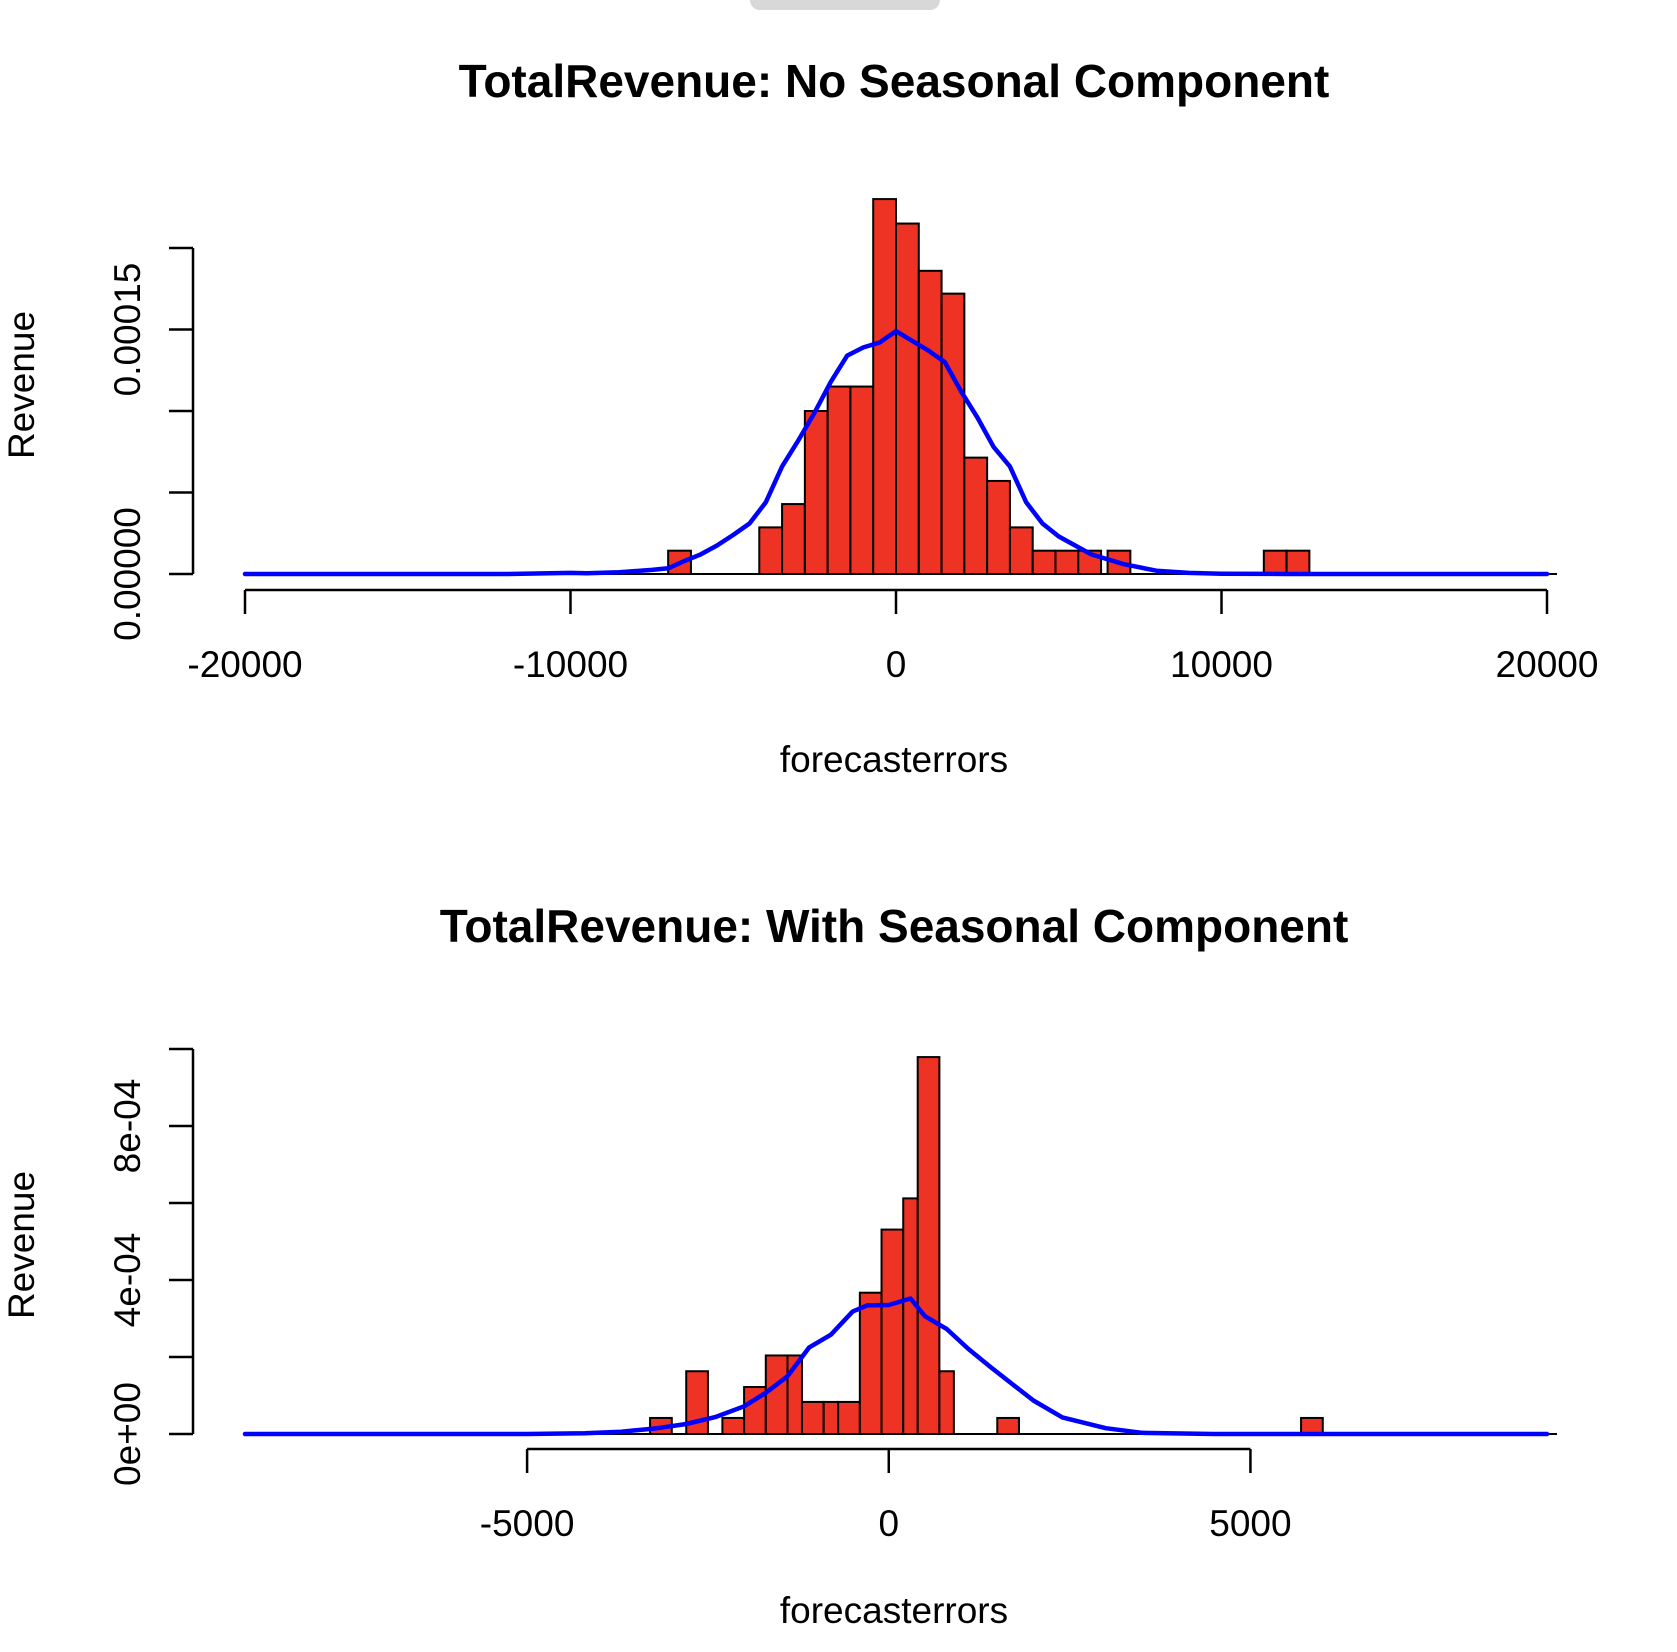 This screenshot has height=1652, width=1677. Describe the element at coordinates (127, 1280) in the screenshot. I see `y-tick-label: 4e-04` at that location.